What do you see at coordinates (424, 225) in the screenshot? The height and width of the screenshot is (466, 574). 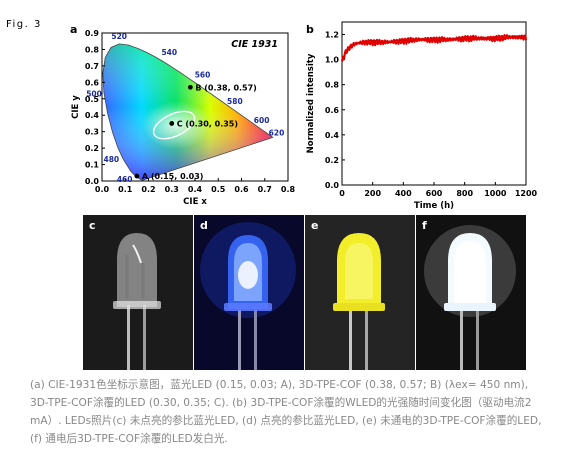 I see `panel-label-f: f` at bounding box center [424, 225].